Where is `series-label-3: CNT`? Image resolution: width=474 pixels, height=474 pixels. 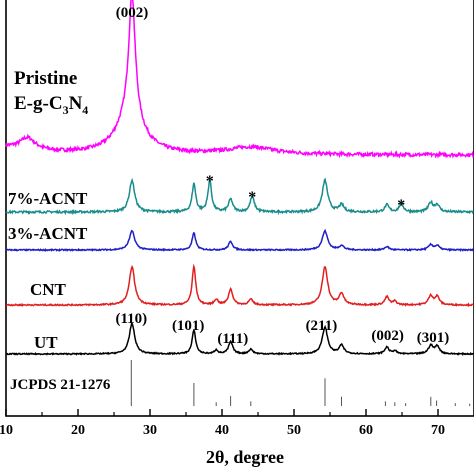
series-label-3: CNT is located at coordinates (48, 289).